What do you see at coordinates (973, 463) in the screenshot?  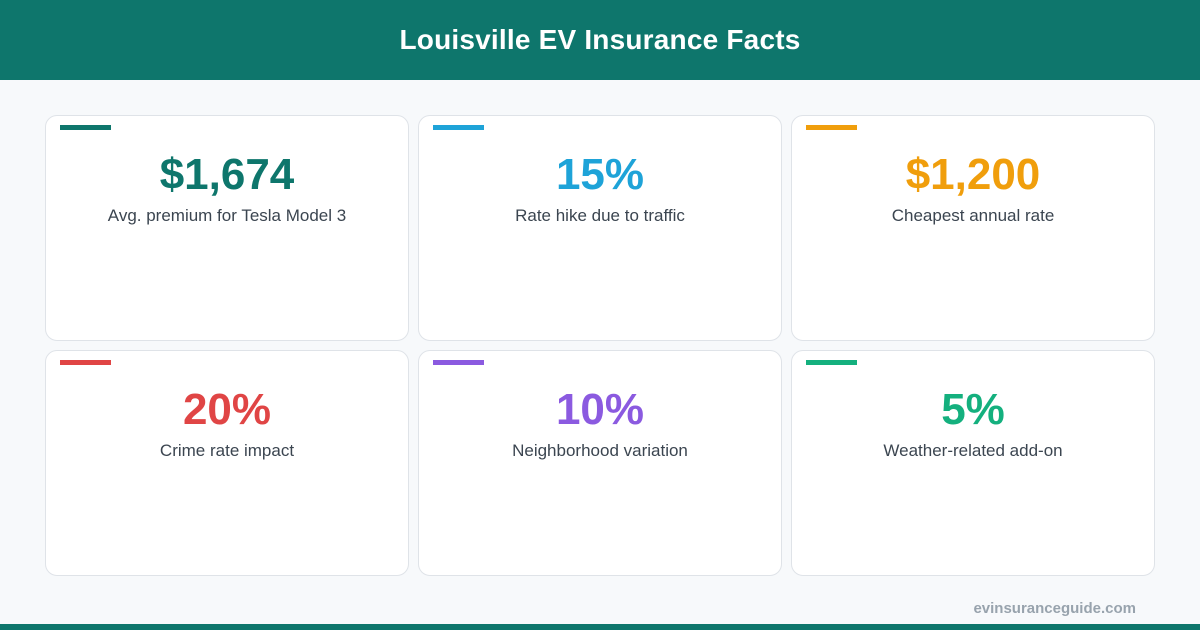 I see `fact-card-weather: 5% Weather-related add-on` at bounding box center [973, 463].